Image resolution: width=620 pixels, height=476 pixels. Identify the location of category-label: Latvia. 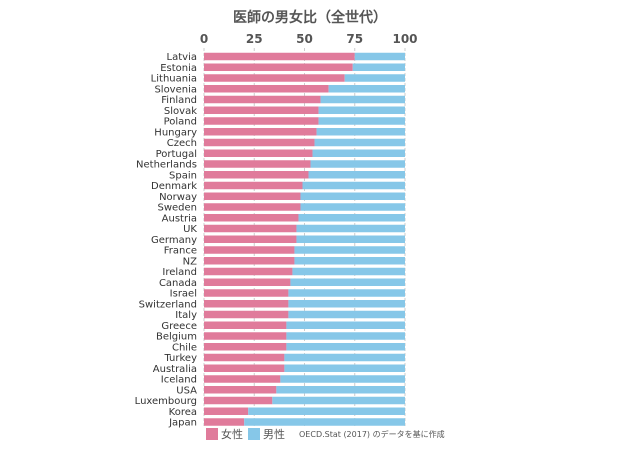
(182, 57).